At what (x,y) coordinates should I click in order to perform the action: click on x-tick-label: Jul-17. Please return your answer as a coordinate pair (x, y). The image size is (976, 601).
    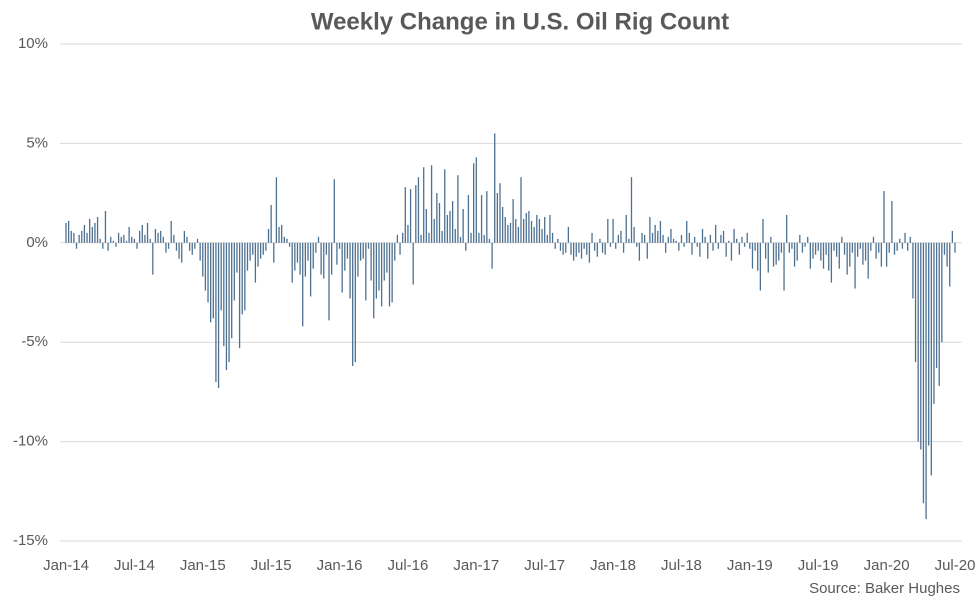
    Looking at the image, I should click on (544, 565).